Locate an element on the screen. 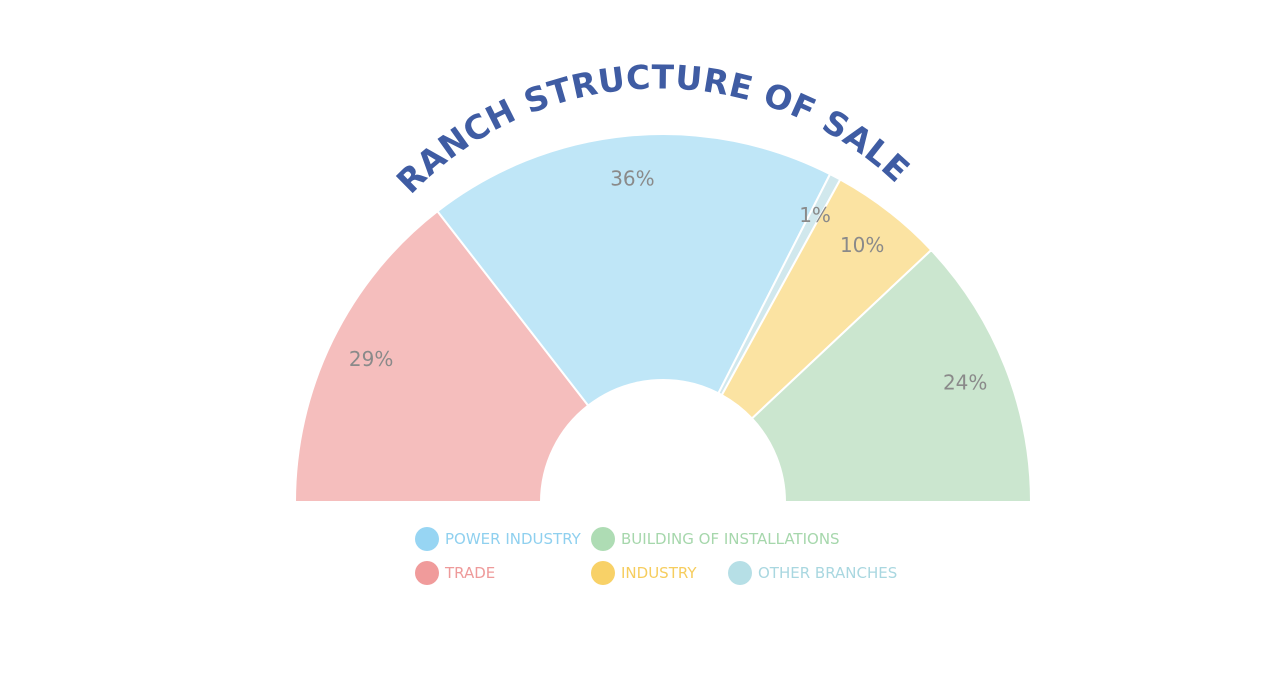  legend-item: BUILDING OF INSTALLATIONS is located at coordinates (715, 539).